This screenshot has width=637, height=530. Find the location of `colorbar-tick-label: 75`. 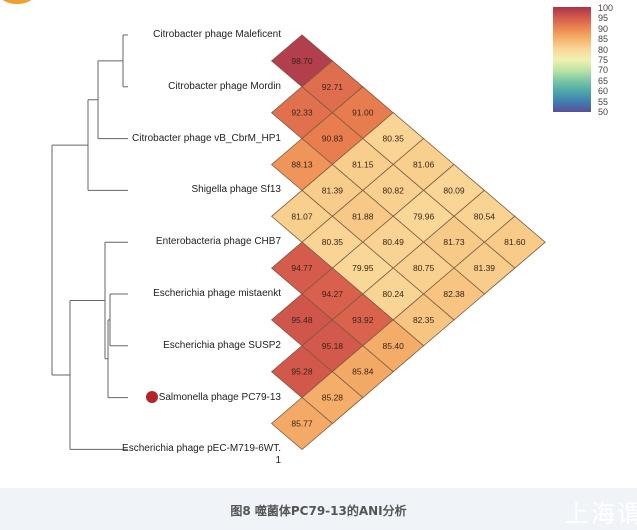

colorbar-tick-label: 75 is located at coordinates (603, 60).